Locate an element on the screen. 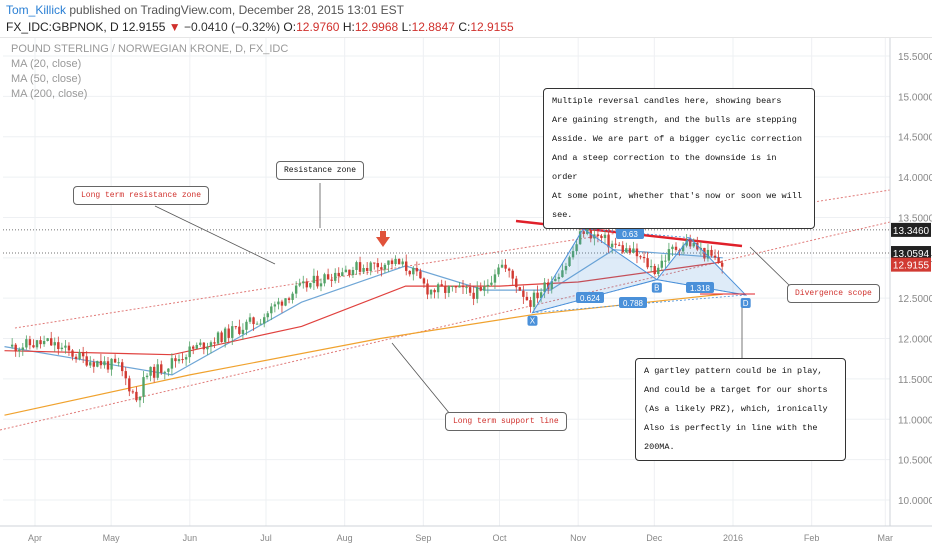 Image resolution: width=932 pixels, height=550 pixels. price-tick-label: 11.0000 is located at coordinates (915, 420).